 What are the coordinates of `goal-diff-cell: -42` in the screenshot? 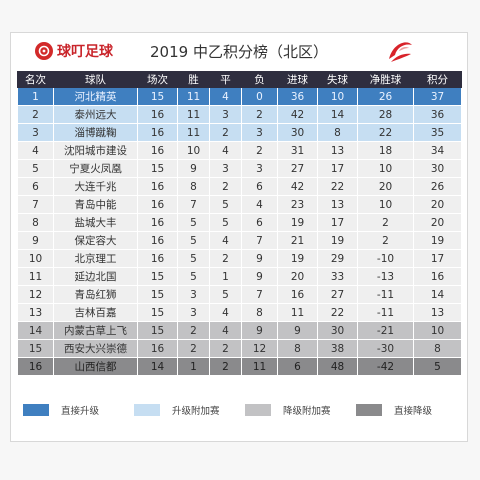 It's located at (385, 366).